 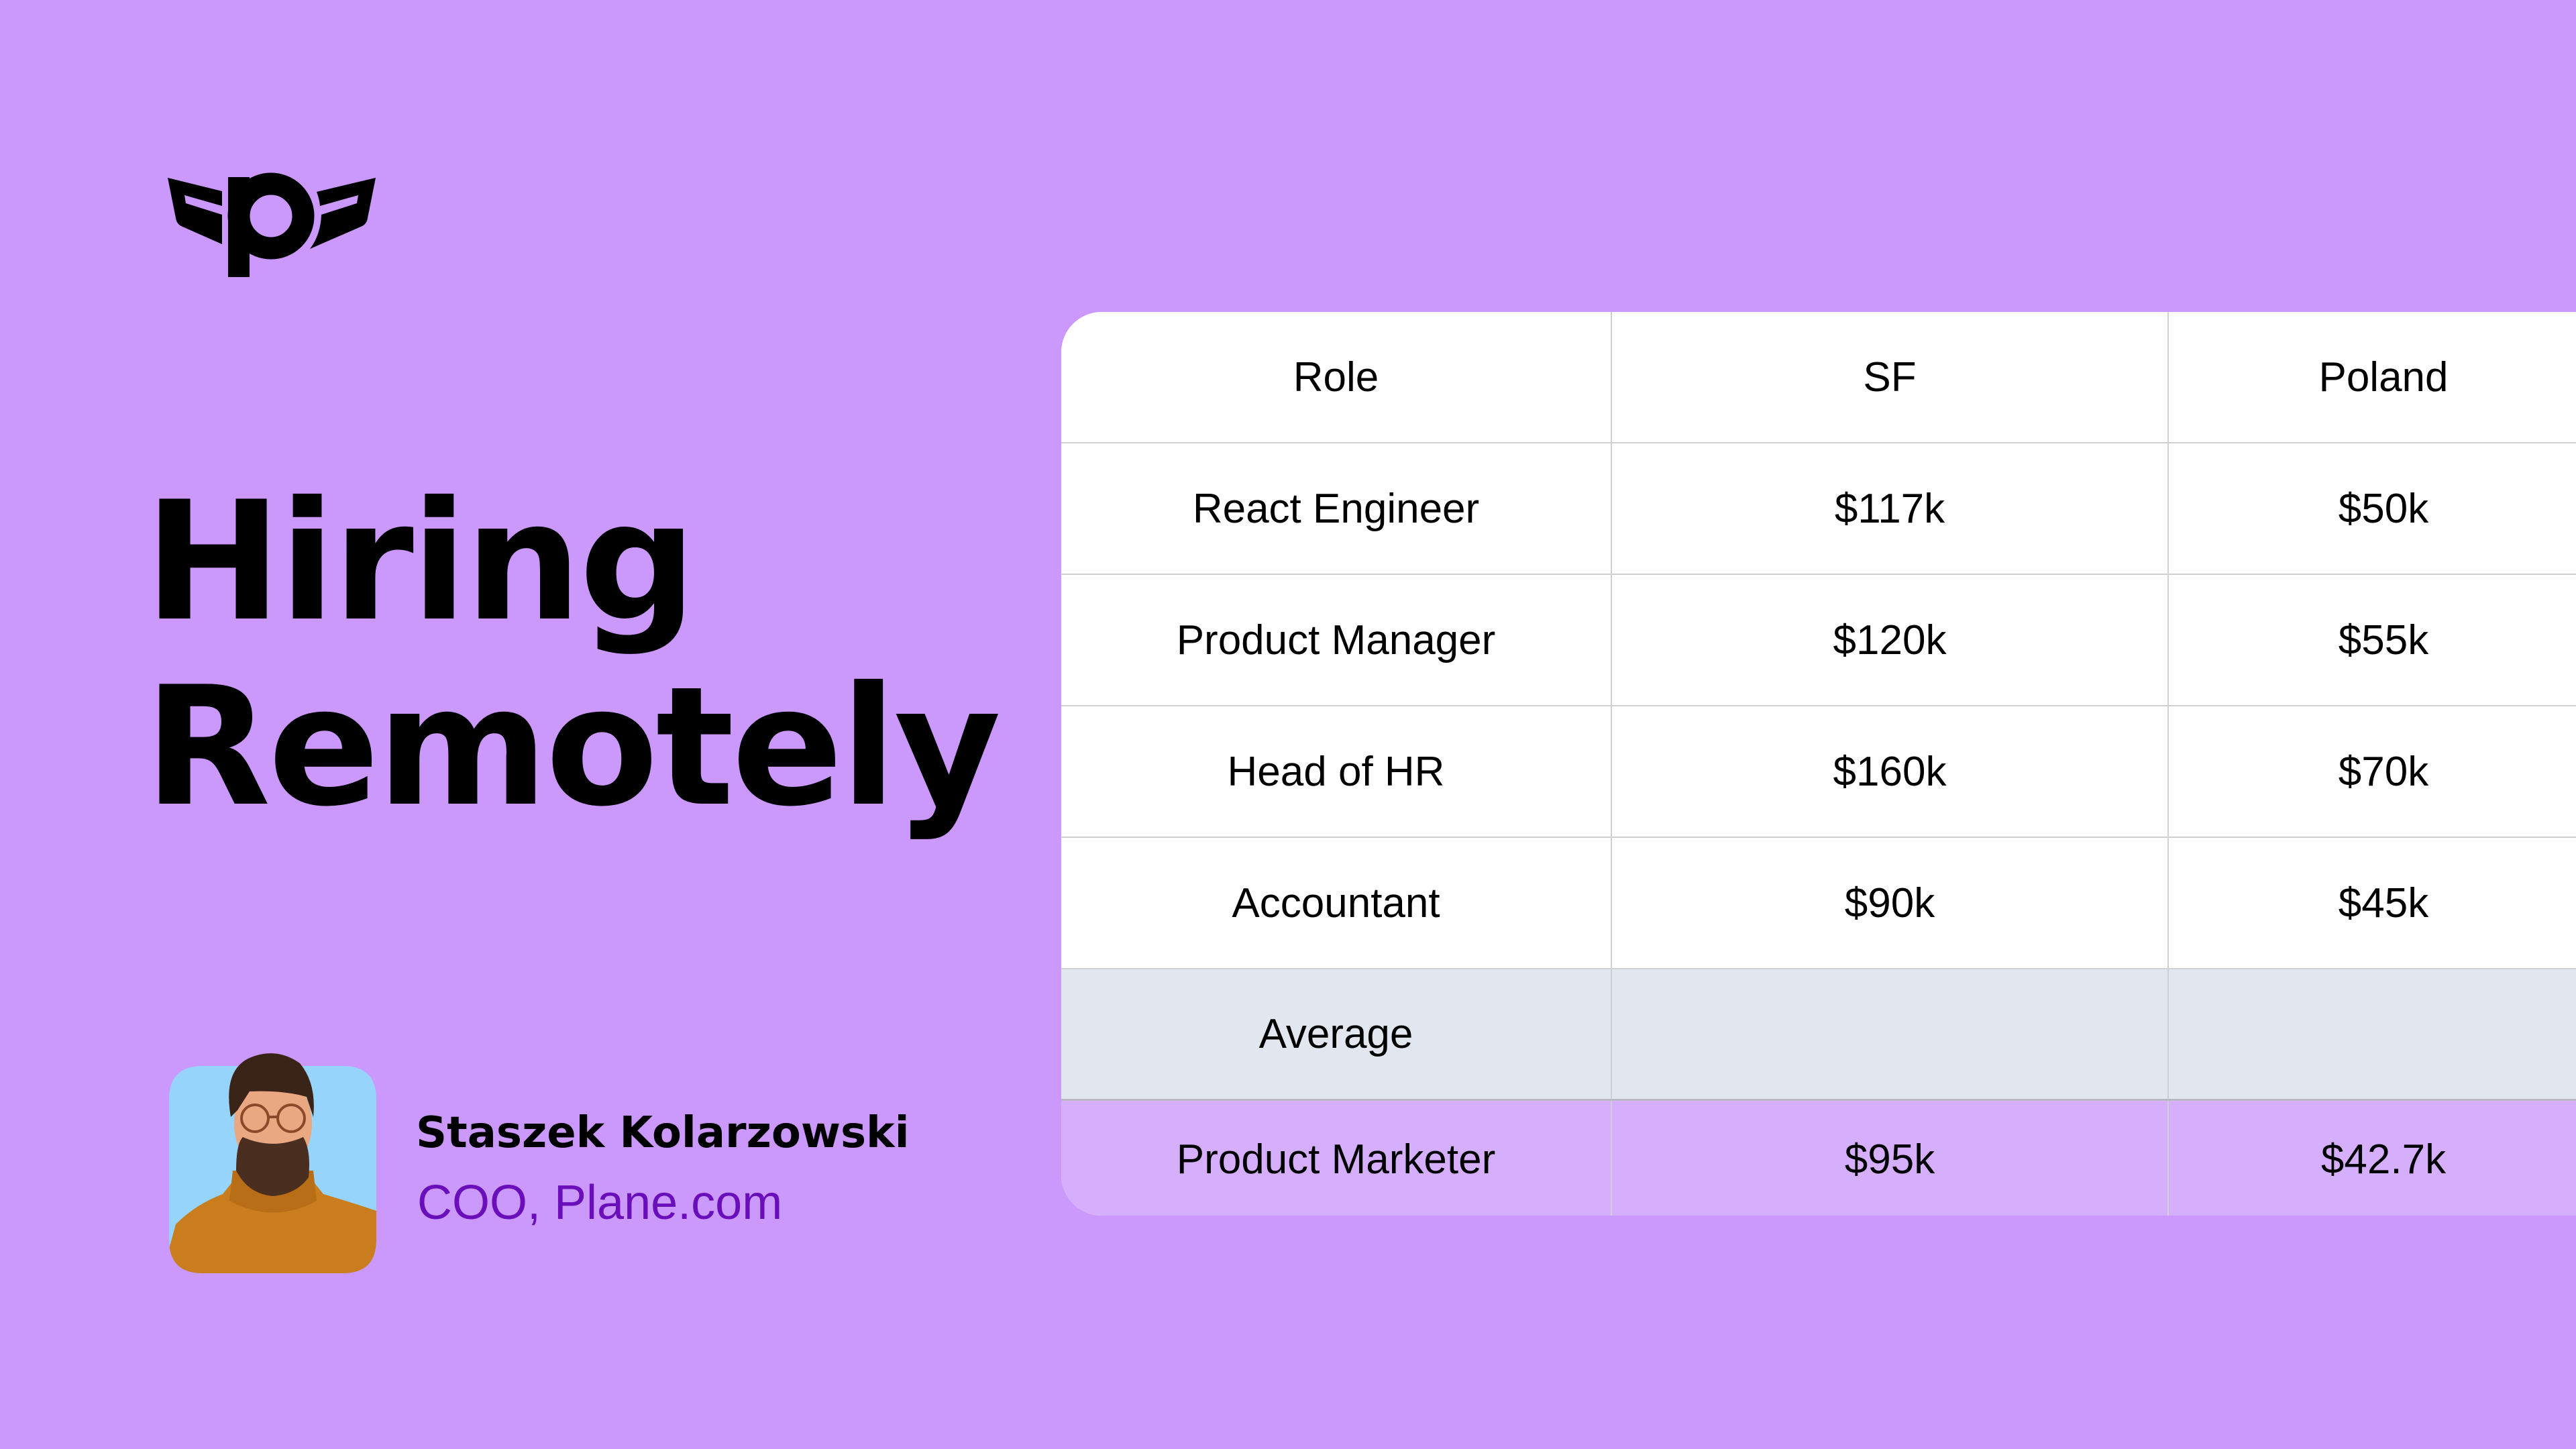 I want to click on cell-sf: $120k, so click(x=1890, y=640).